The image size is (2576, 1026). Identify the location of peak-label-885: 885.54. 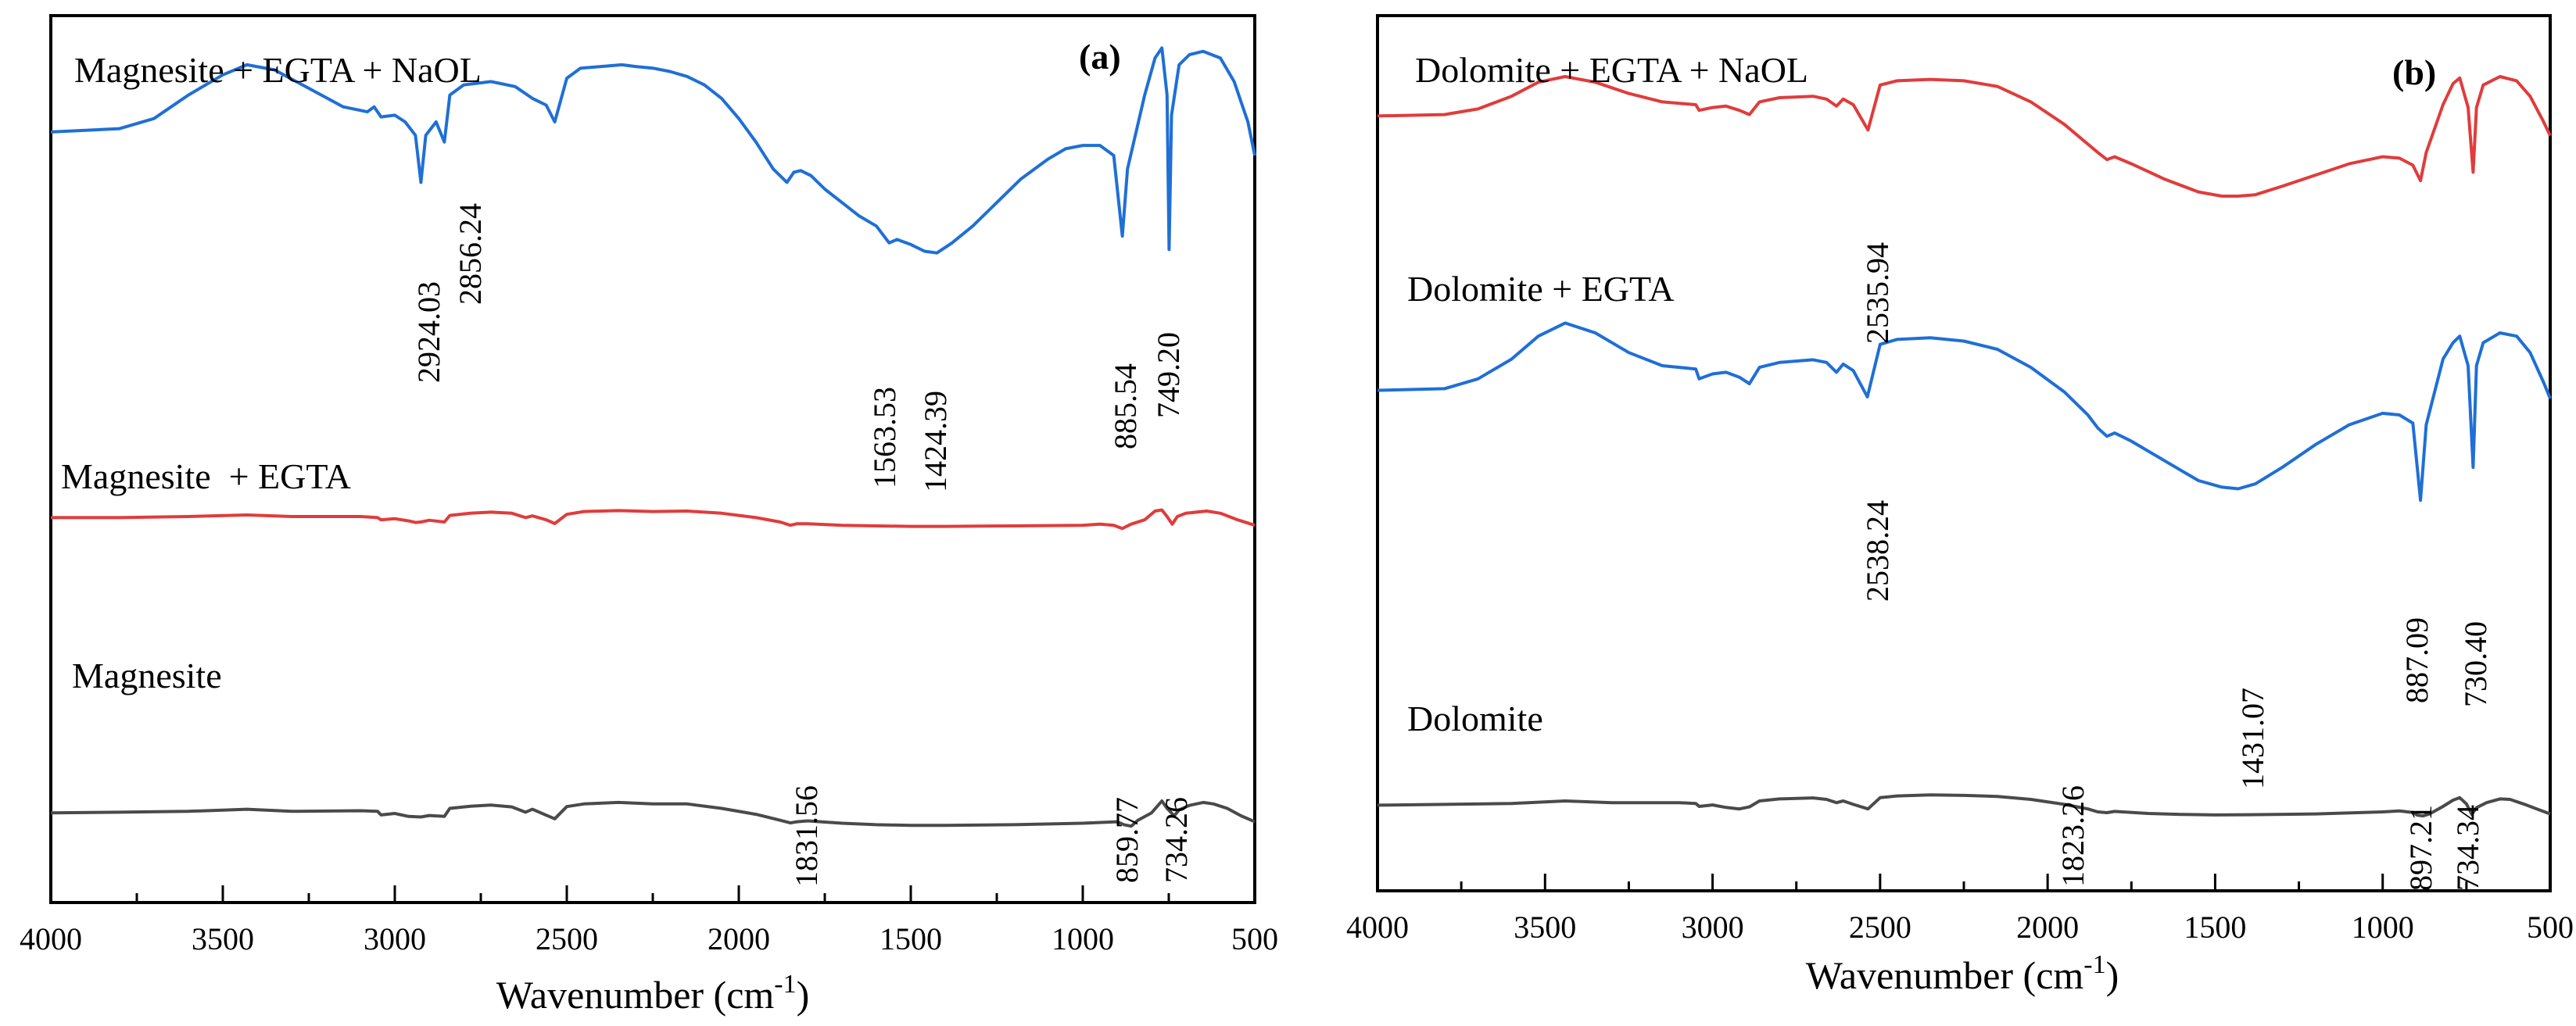
(1125, 406).